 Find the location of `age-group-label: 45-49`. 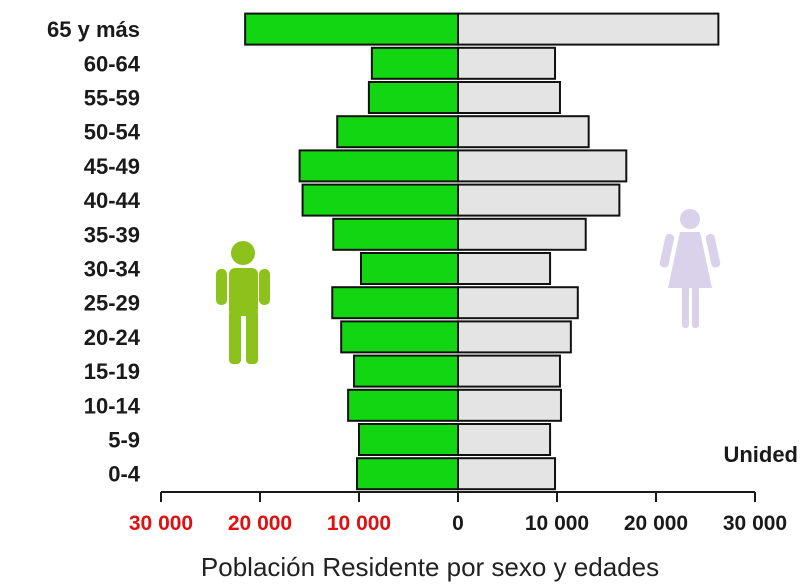

age-group-label: 45-49 is located at coordinates (112, 166).